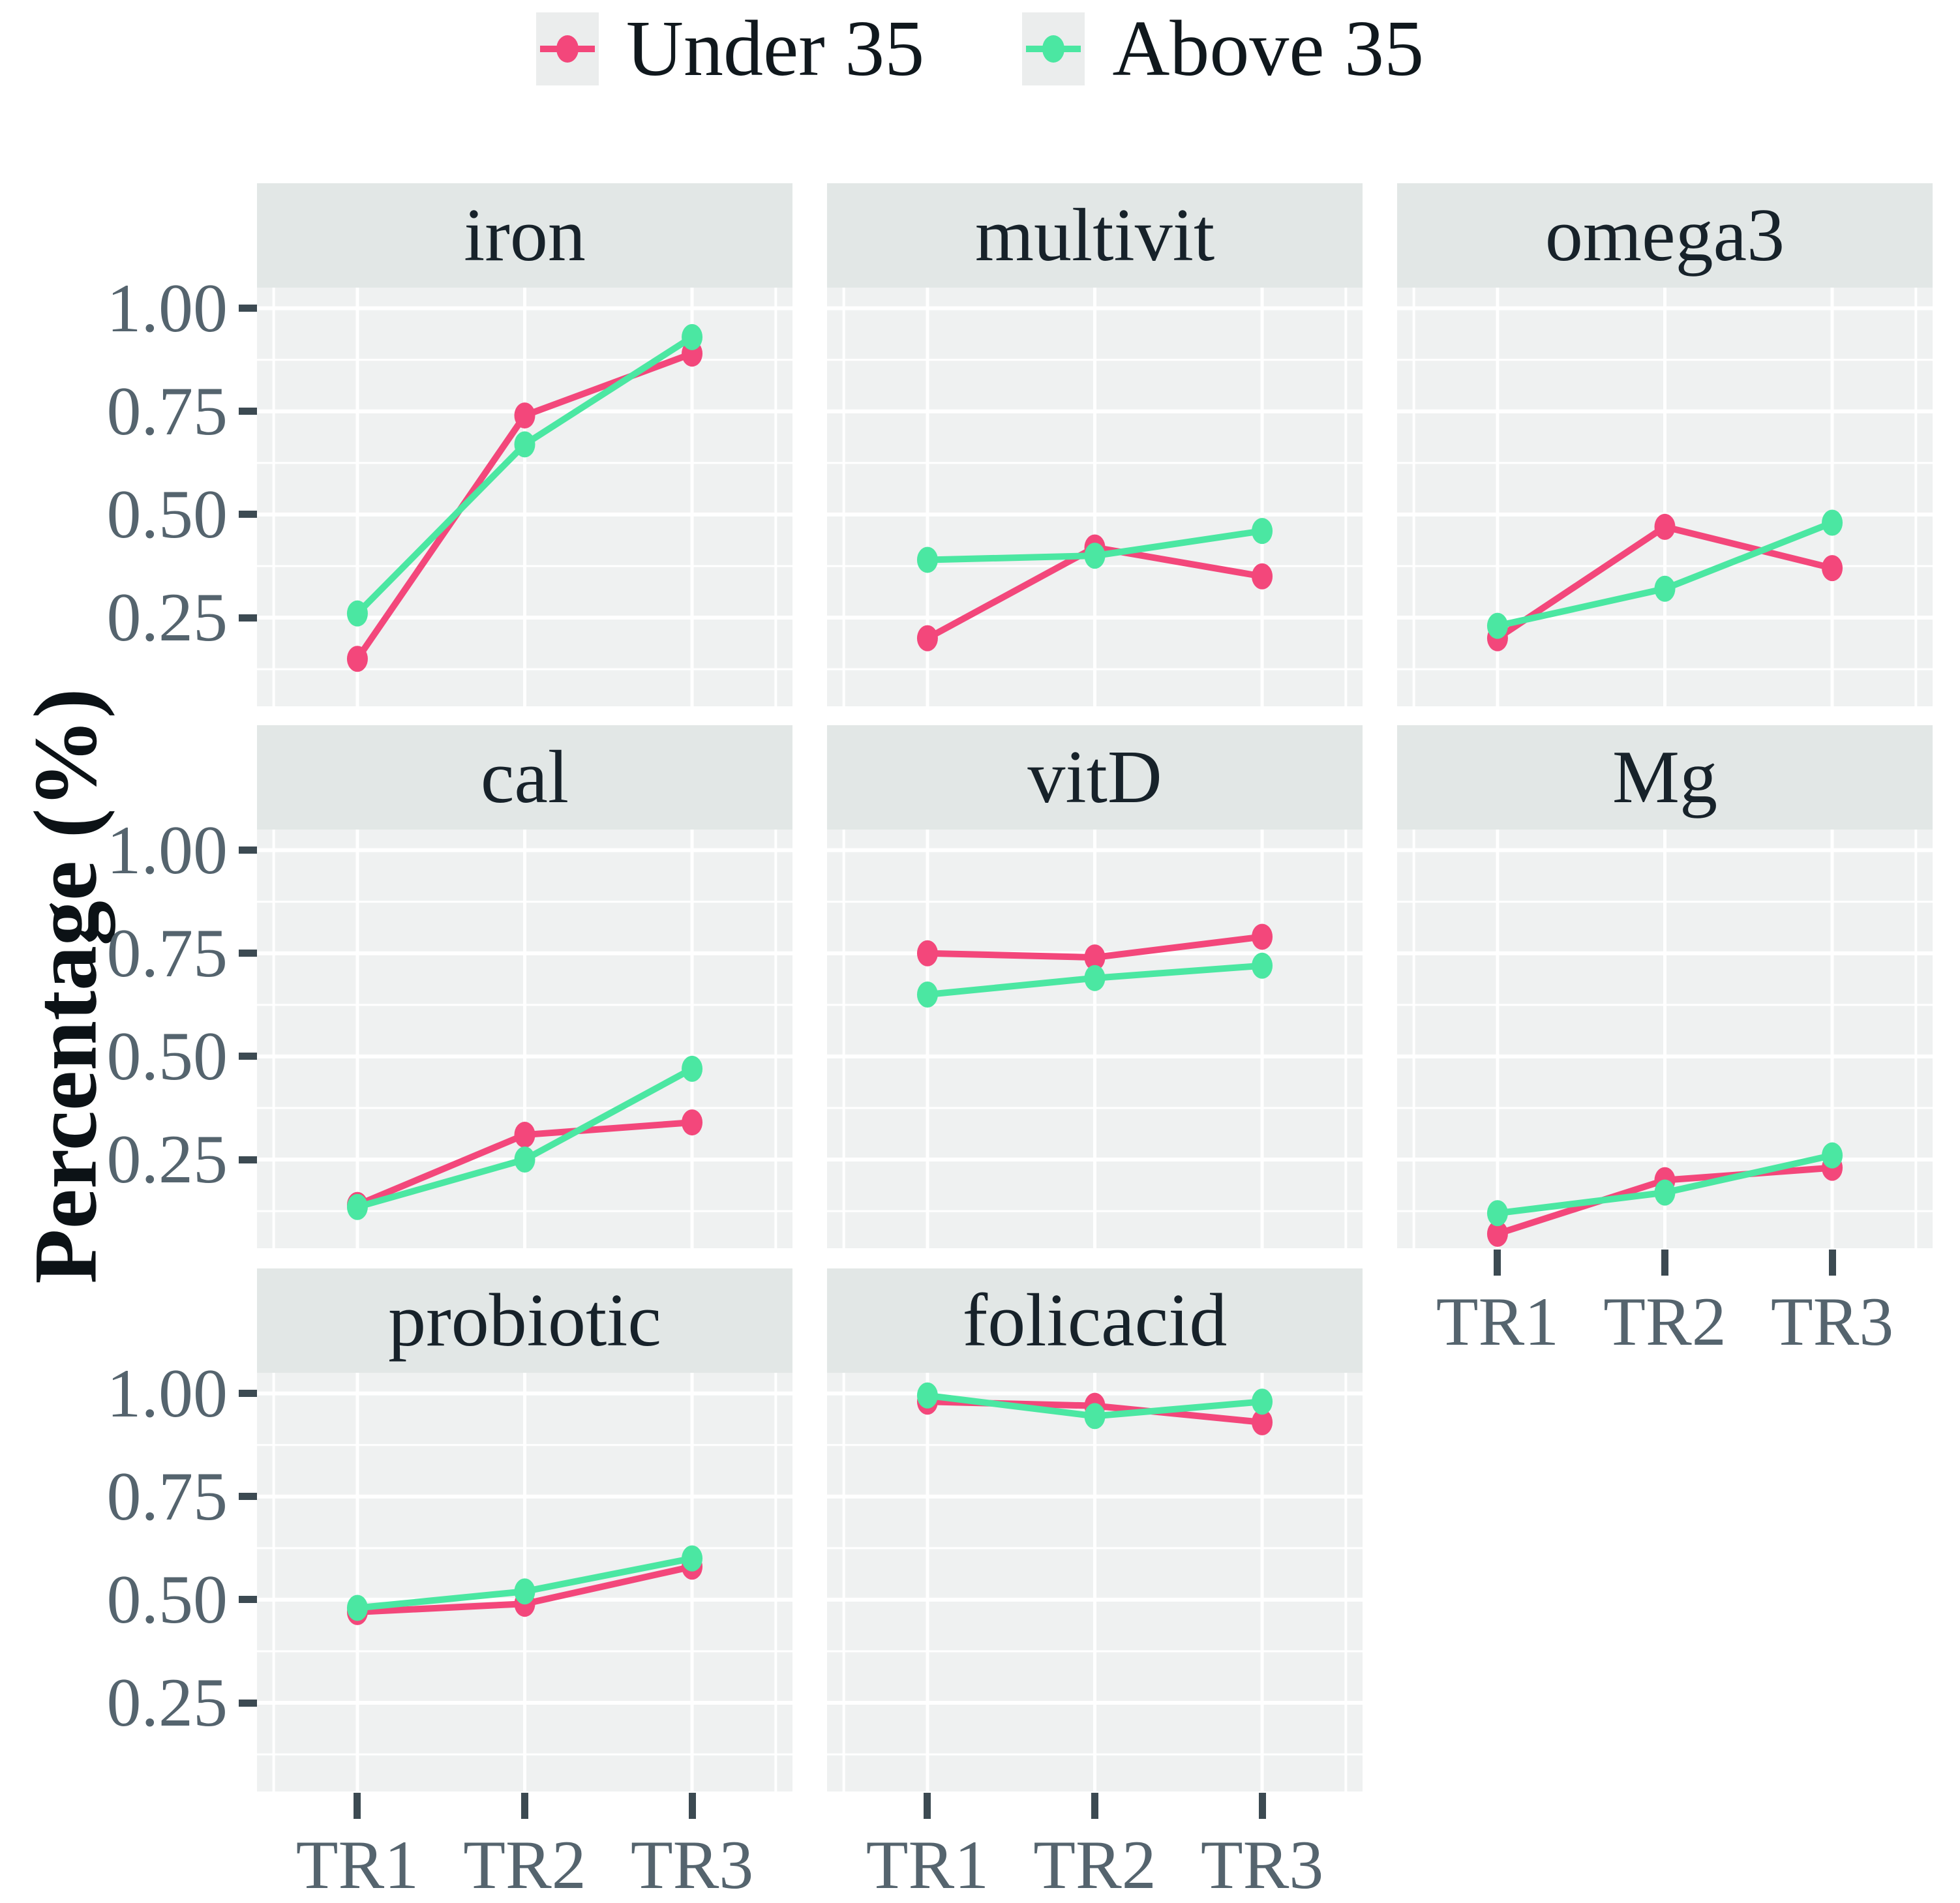  Describe the element at coordinates (524, 1320) in the screenshot. I see `strip-label-probiotic: probiotic` at that location.